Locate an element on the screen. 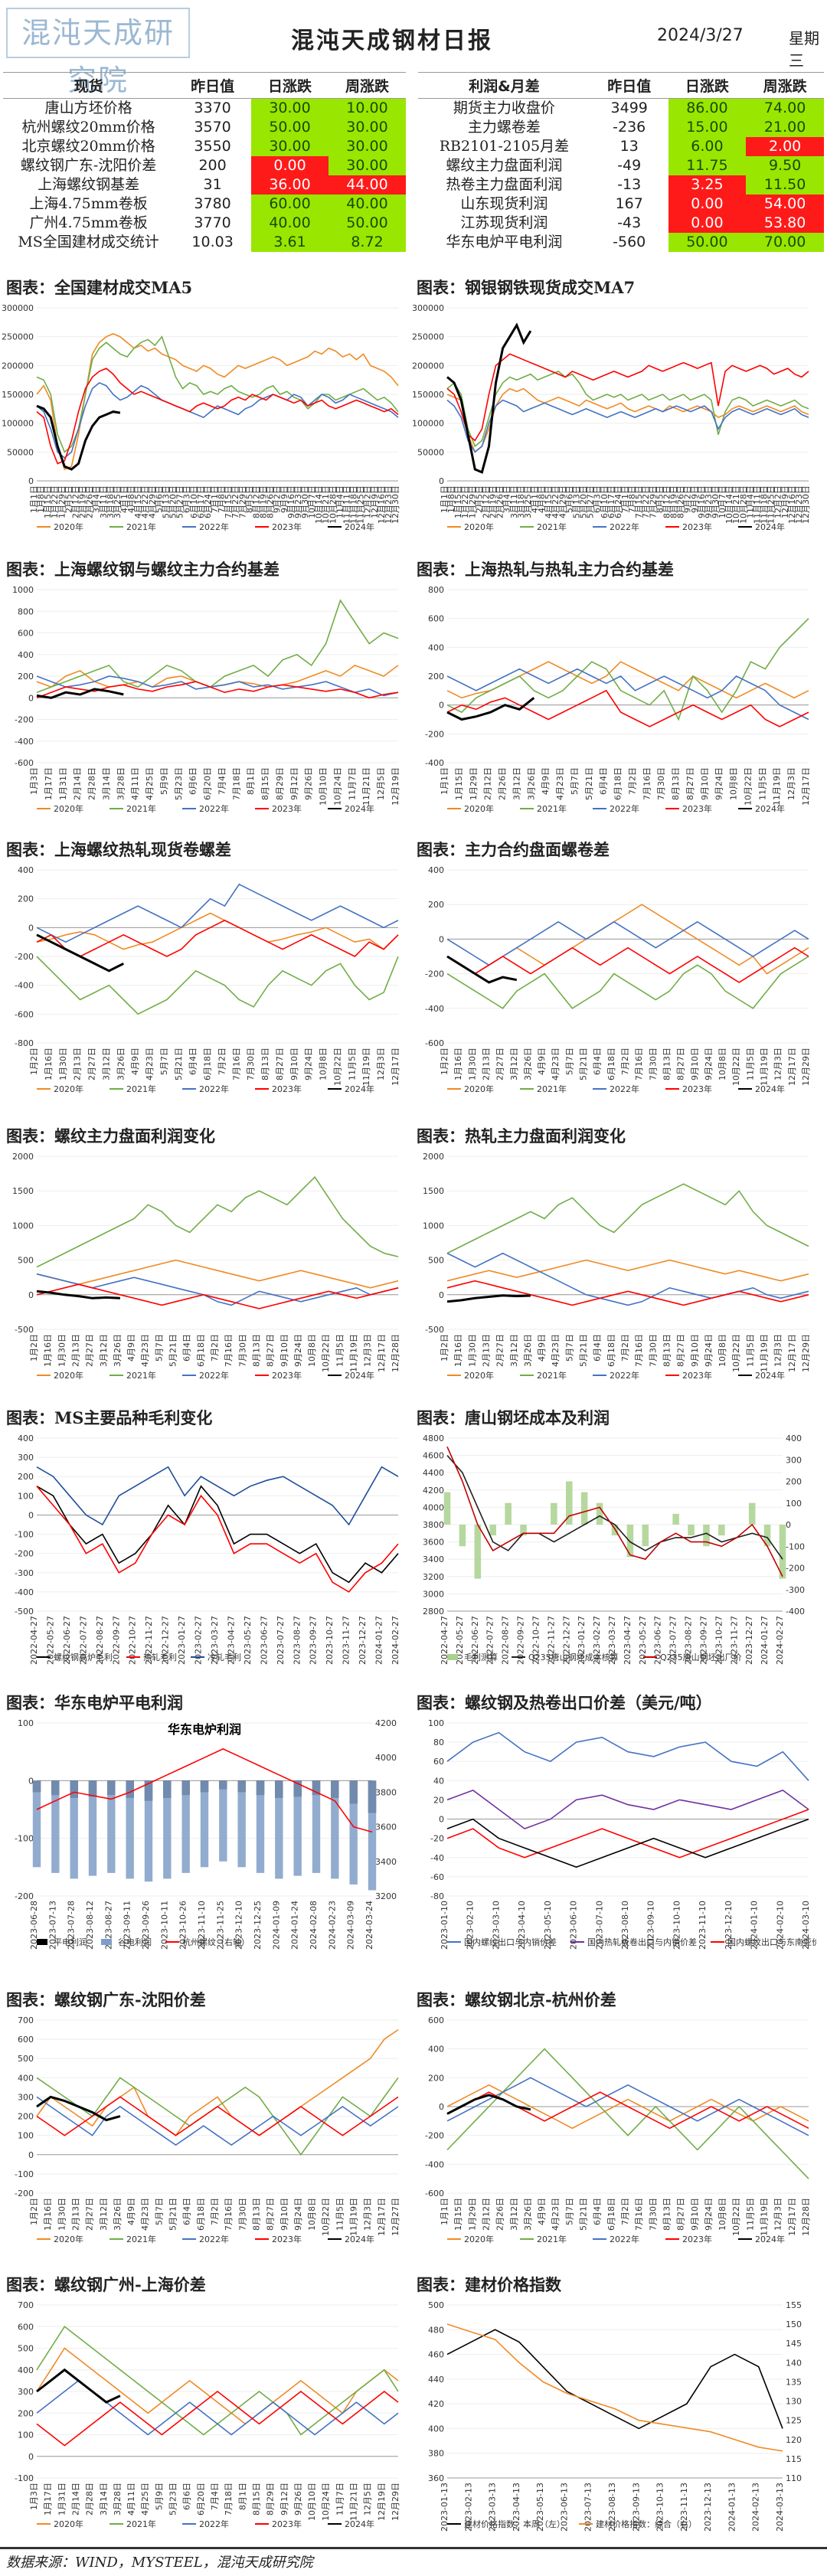 This screenshot has width=827, height=2576. x-tick-label: 2月13日 is located at coordinates (486, 1350).